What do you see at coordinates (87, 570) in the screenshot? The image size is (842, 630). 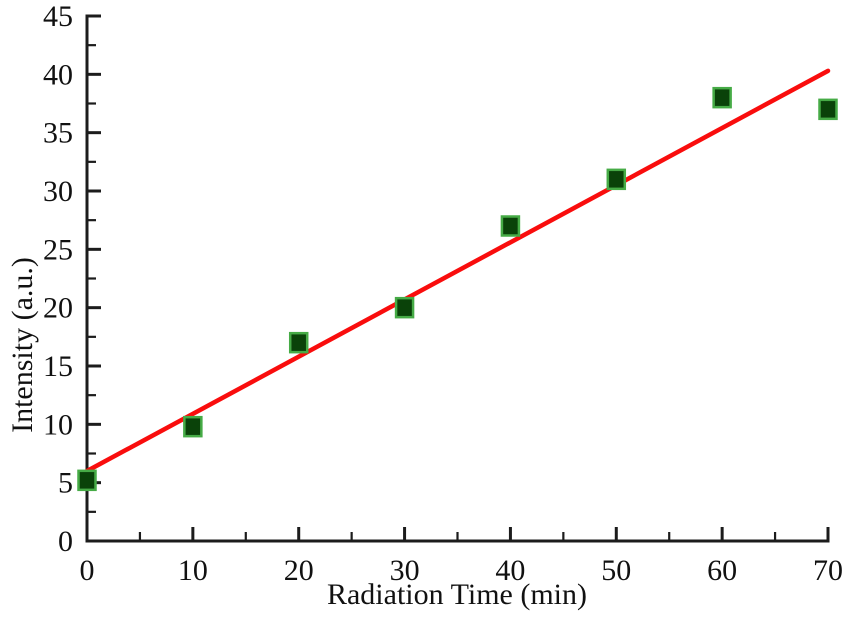 I see `x-tick-label: 0` at bounding box center [87, 570].